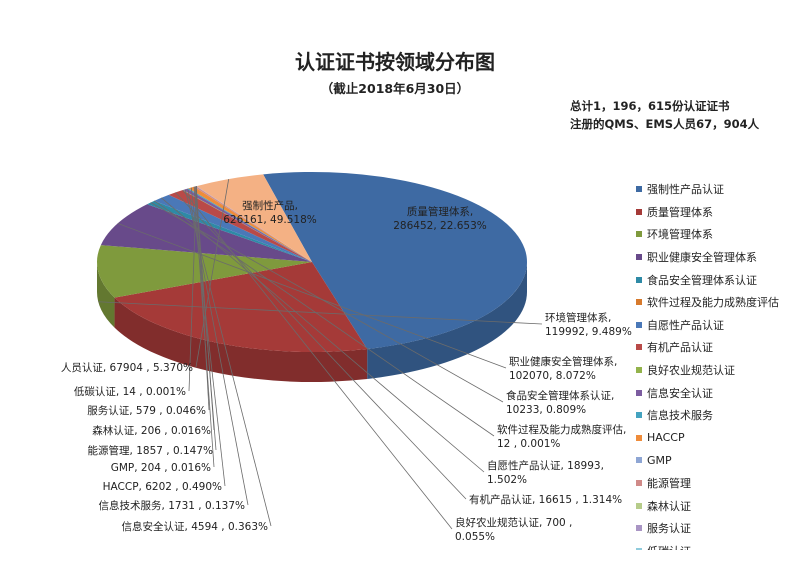 The width and height of the screenshot is (800, 583). Describe the element at coordinates (269, 212) in the screenshot. I see `data-label-0: 强制性产品, 626161, 49.518%` at that location.